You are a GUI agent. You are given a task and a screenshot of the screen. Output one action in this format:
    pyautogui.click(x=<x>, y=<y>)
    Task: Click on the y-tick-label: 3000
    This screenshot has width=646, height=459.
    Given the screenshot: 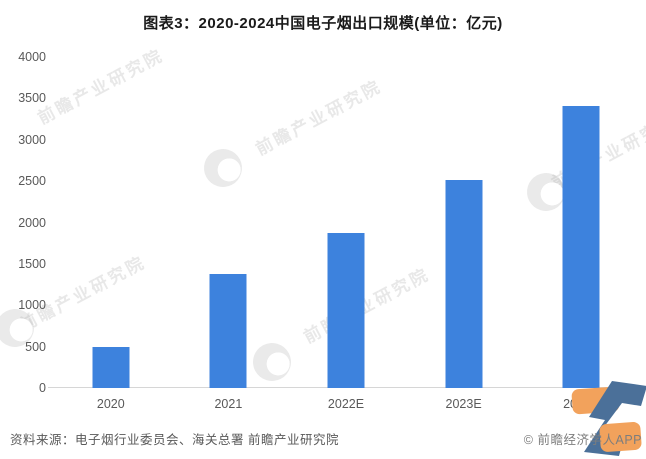 What is the action you would take?
    pyautogui.click(x=32, y=139)
    